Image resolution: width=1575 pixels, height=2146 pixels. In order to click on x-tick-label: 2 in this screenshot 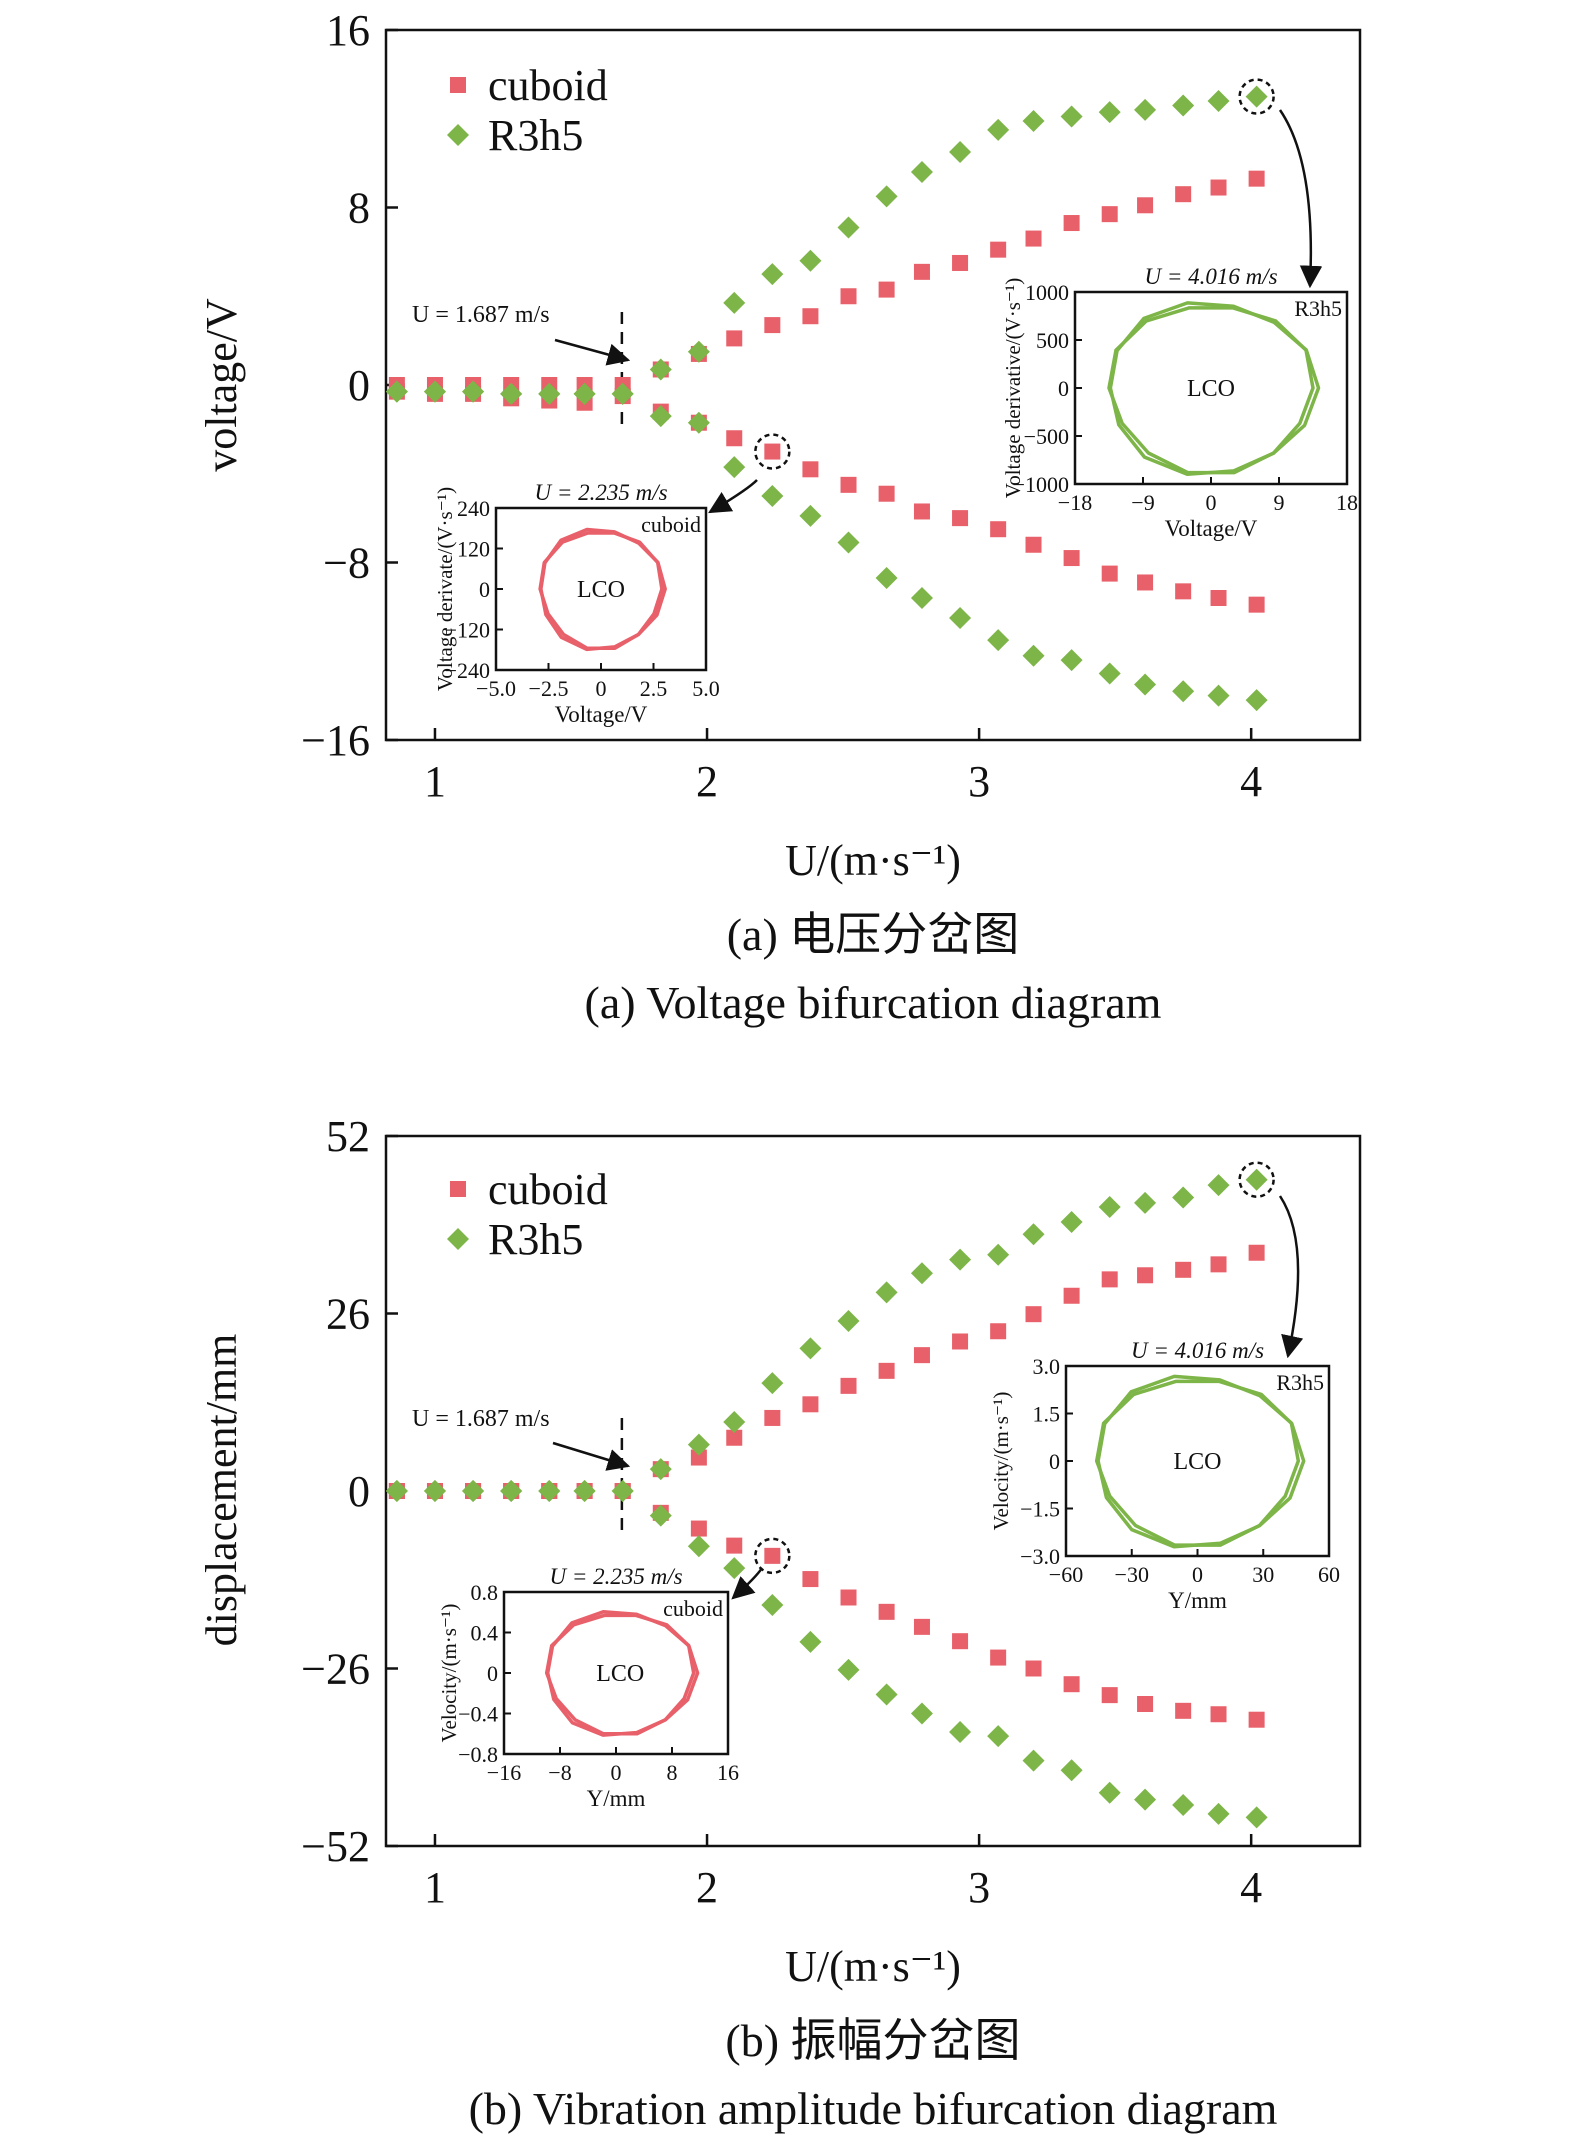, I will do `click(707, 781)`.